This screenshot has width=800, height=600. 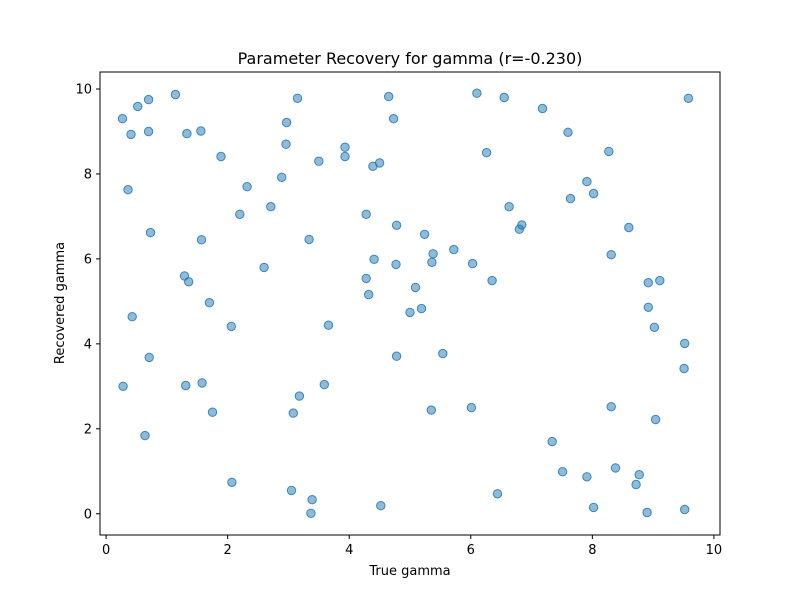 I want to click on x-tick-label: 2, so click(x=228, y=550).